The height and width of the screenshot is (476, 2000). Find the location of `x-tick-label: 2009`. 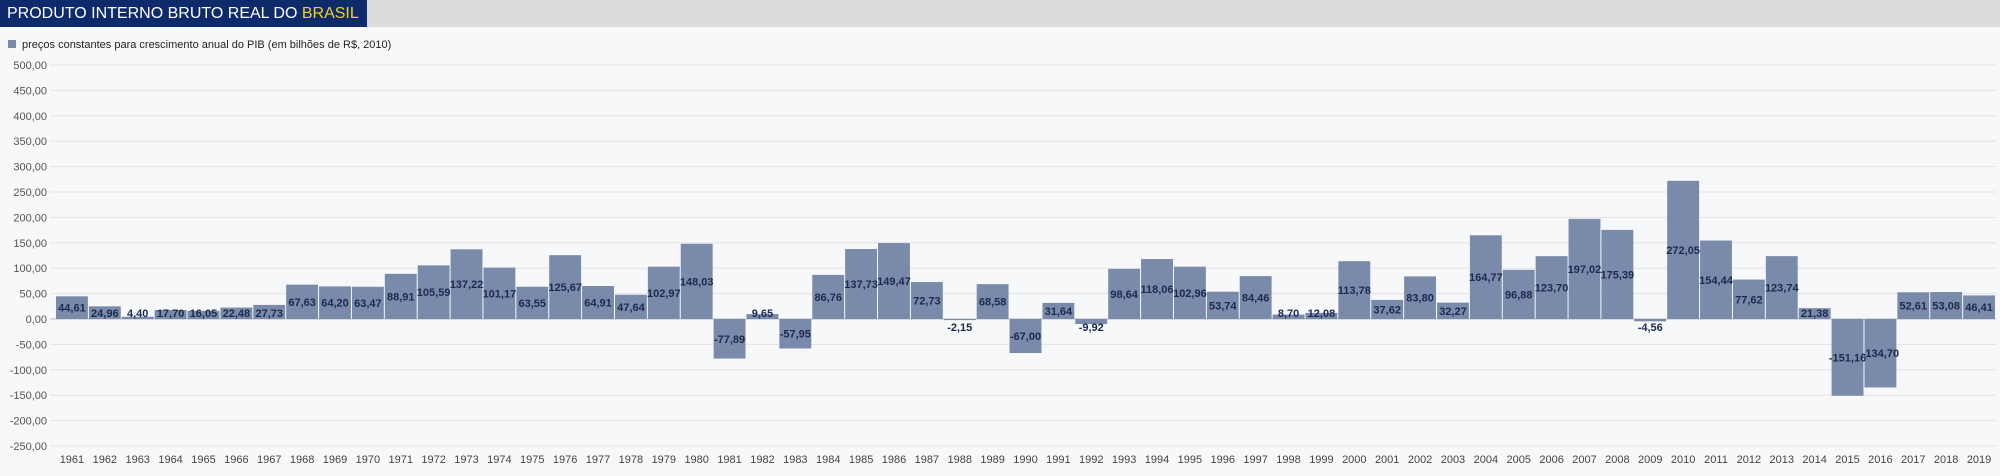

x-tick-label: 2009 is located at coordinates (1650, 460).